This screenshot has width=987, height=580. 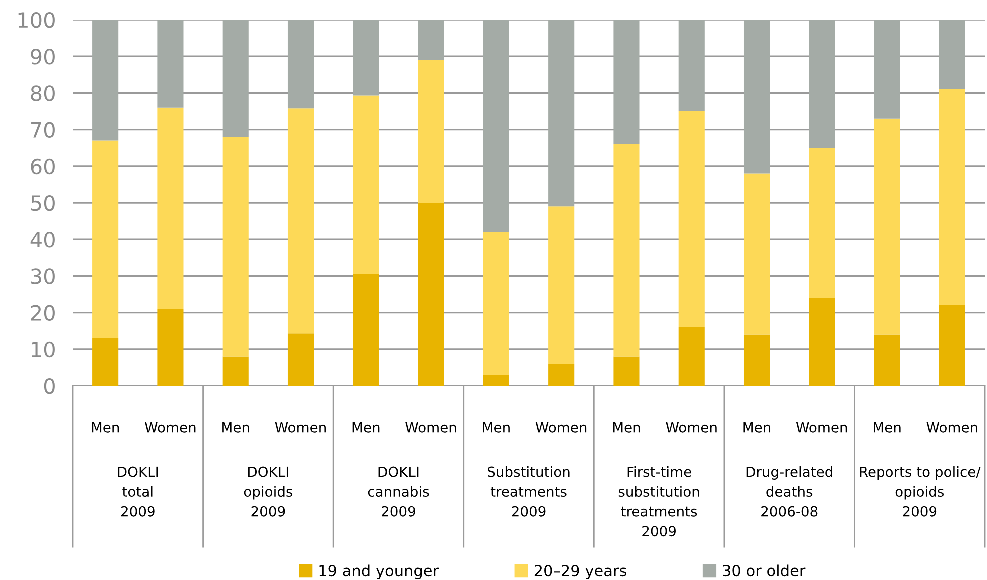 What do you see at coordinates (764, 570) in the screenshot?
I see `legend-label: 30 or older` at bounding box center [764, 570].